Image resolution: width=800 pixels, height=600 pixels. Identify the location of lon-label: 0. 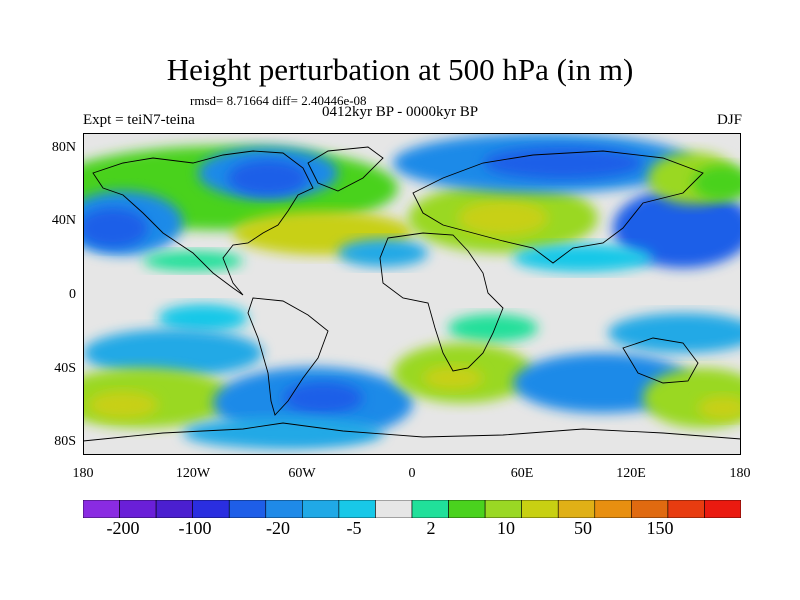
(412, 473).